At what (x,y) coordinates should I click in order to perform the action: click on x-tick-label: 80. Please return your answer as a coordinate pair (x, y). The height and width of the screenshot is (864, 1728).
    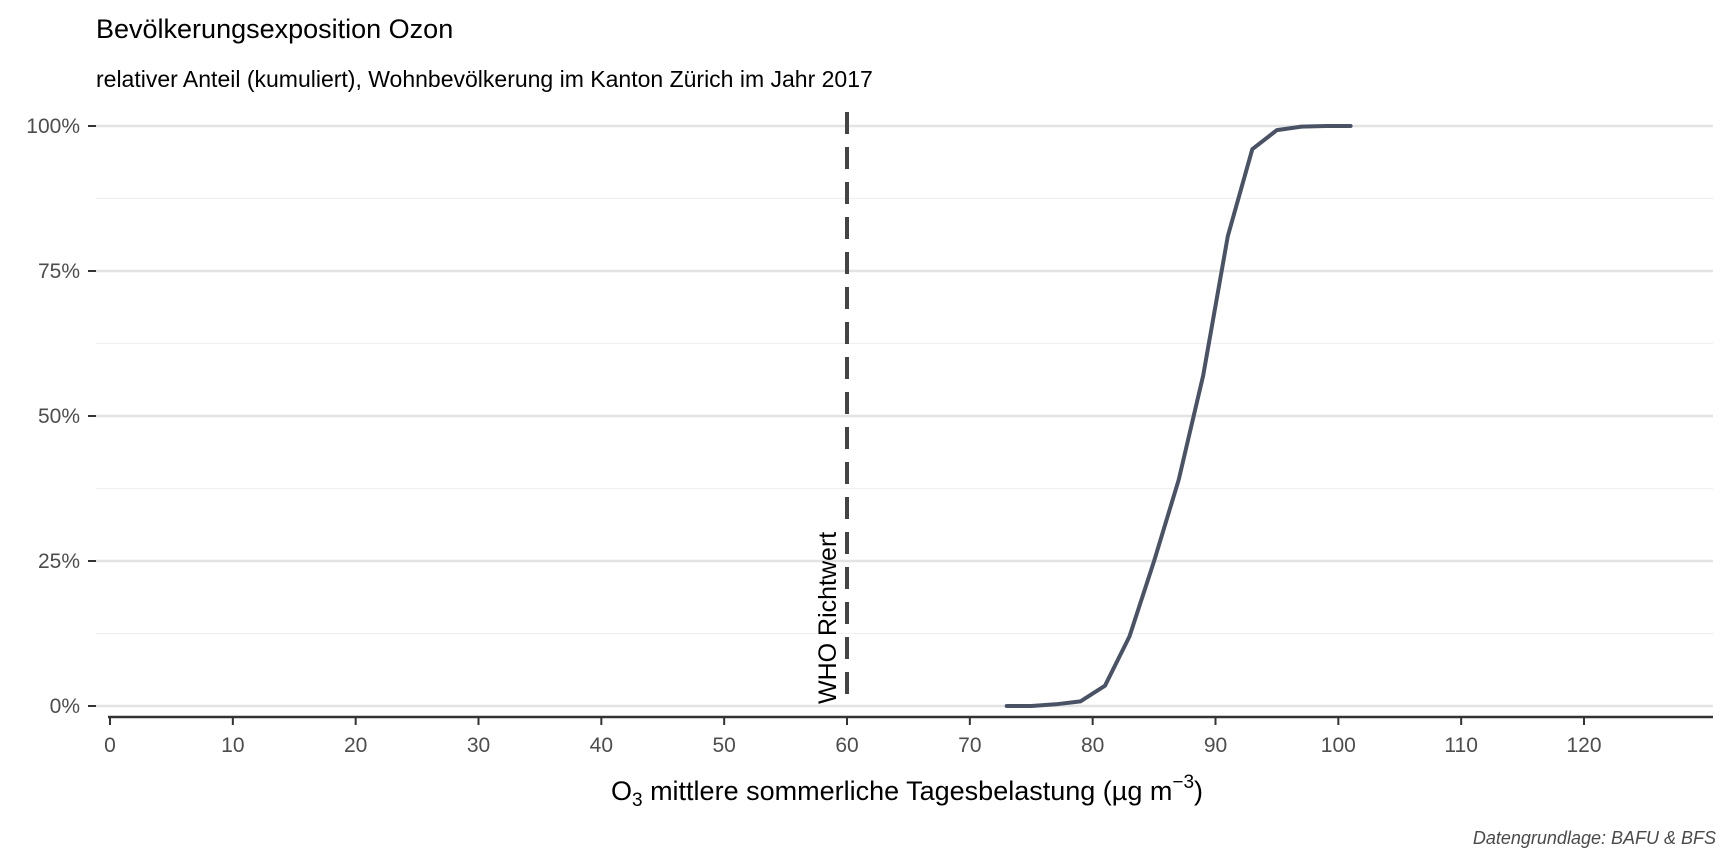
    Looking at the image, I should click on (1092, 745).